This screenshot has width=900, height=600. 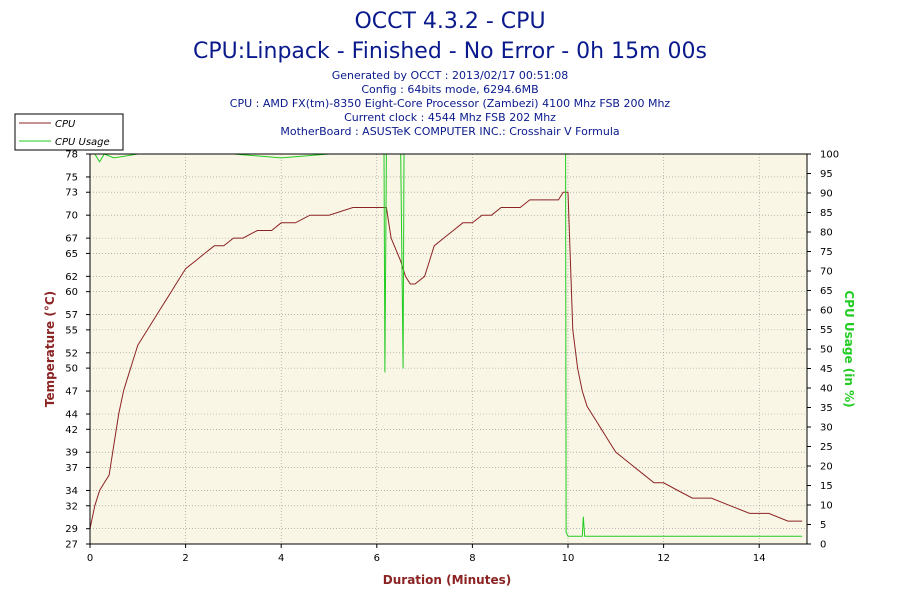 I want to click on y2-tick-label: 0, so click(x=823, y=545).